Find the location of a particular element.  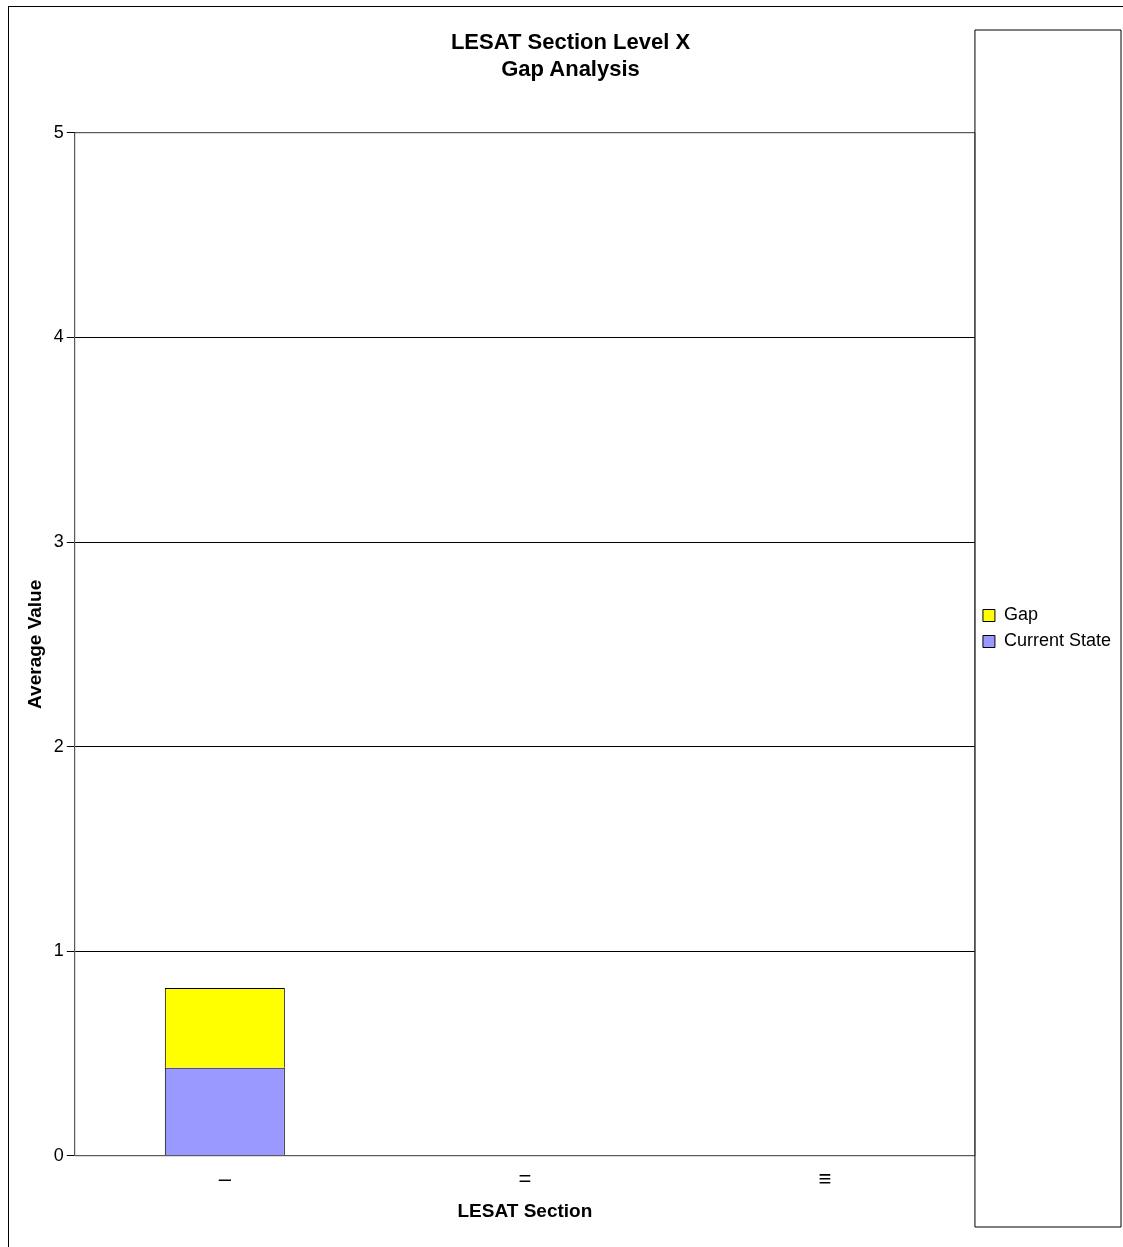

y-tick-label: 2 is located at coordinates (58, 745).